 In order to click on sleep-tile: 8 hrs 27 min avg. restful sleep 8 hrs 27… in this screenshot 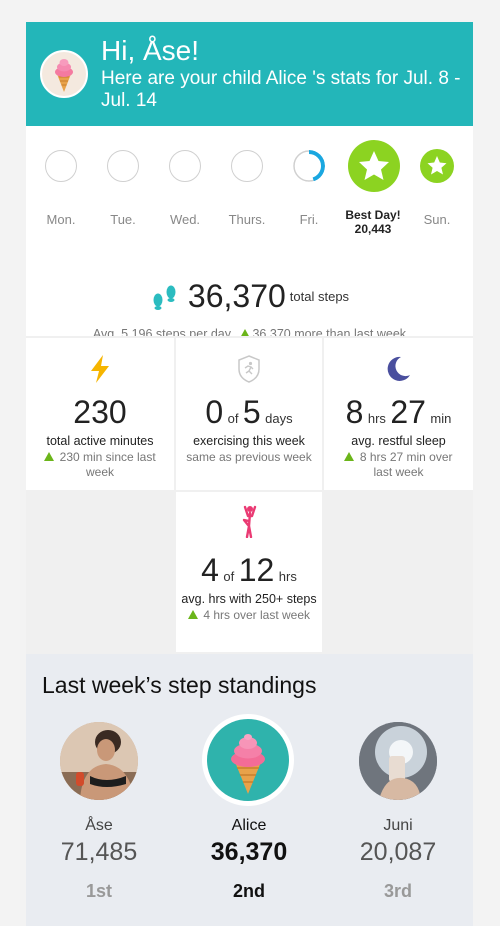, I will do `click(398, 414)`.